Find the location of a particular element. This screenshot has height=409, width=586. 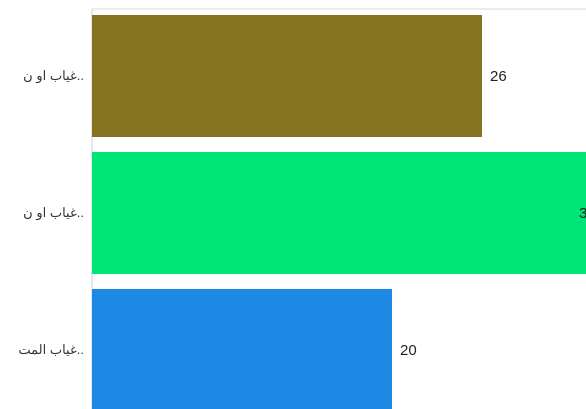

category-label-2: غياب او ن.. is located at coordinates (53, 213).